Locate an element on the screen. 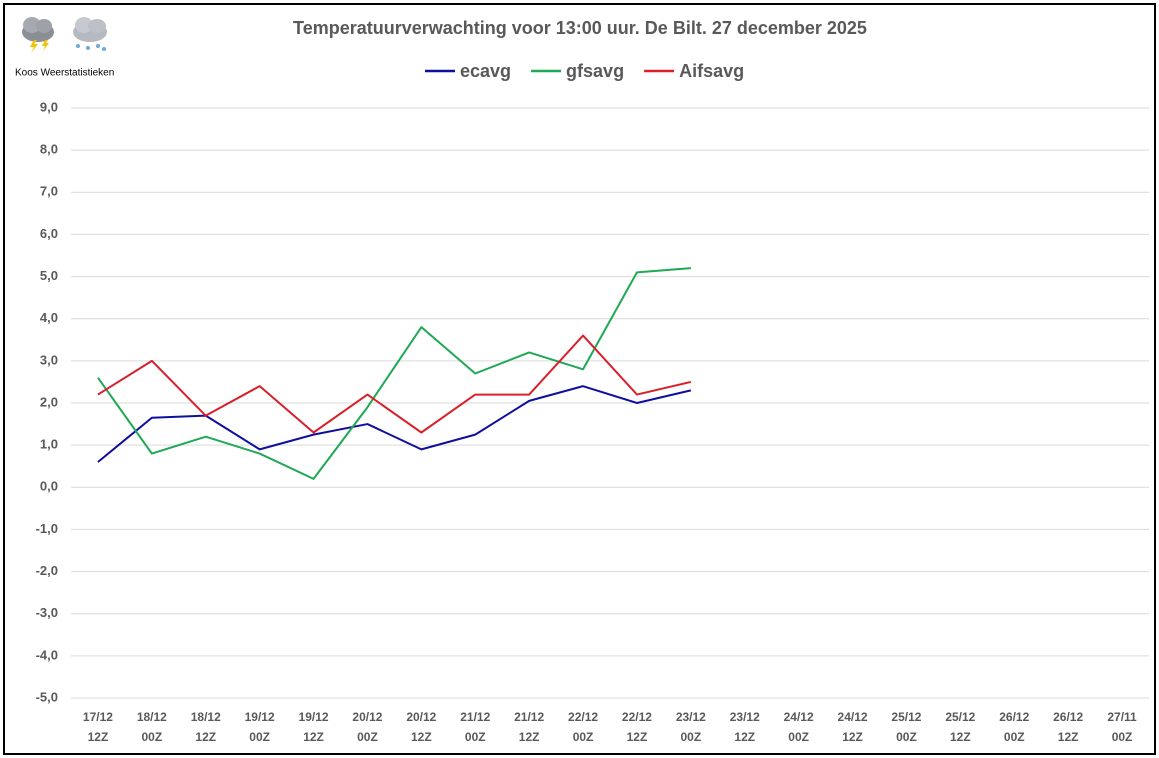  y-tick-label: 8,0 is located at coordinates (49, 149).